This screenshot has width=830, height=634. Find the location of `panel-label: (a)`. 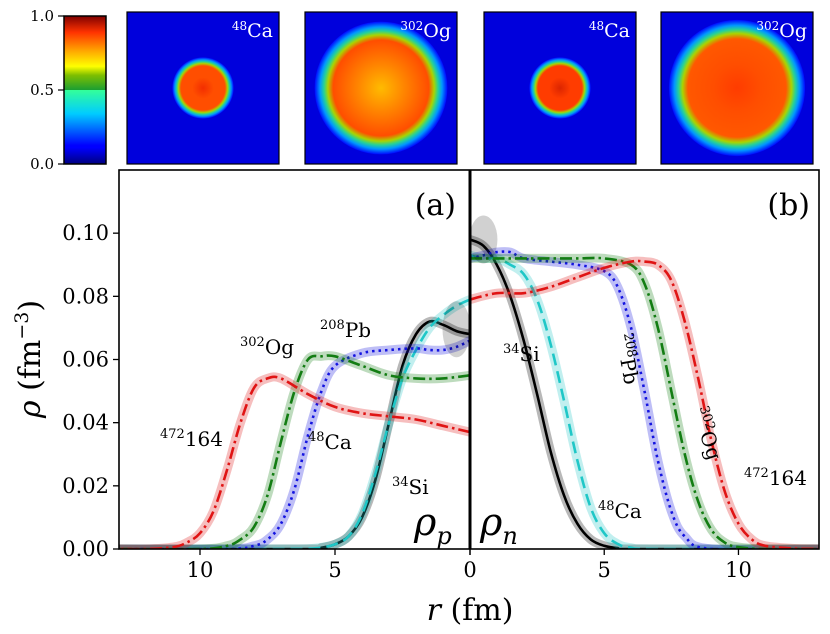

panel-label: (a) is located at coordinates (435, 205).